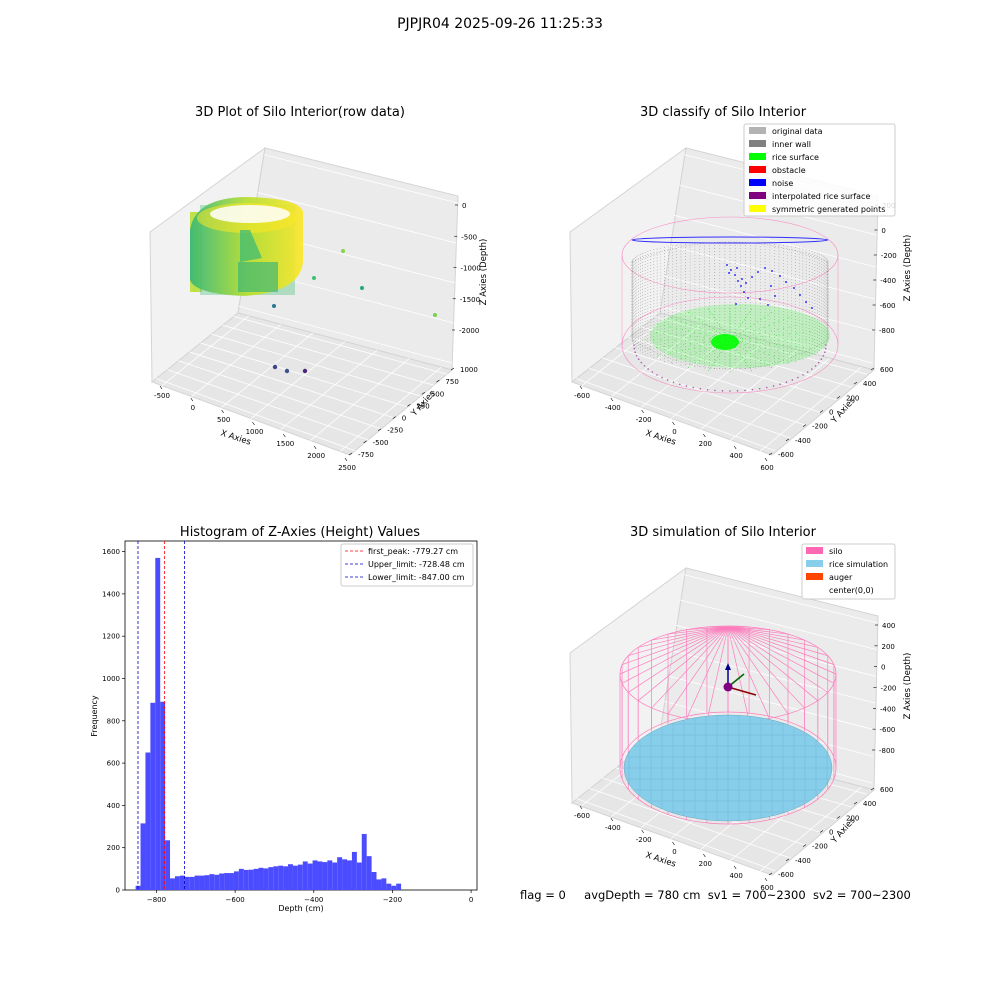  I want to click on panel-4-x-ticks: -600 -400 -200 0 200 400 600, so click(674, 848).